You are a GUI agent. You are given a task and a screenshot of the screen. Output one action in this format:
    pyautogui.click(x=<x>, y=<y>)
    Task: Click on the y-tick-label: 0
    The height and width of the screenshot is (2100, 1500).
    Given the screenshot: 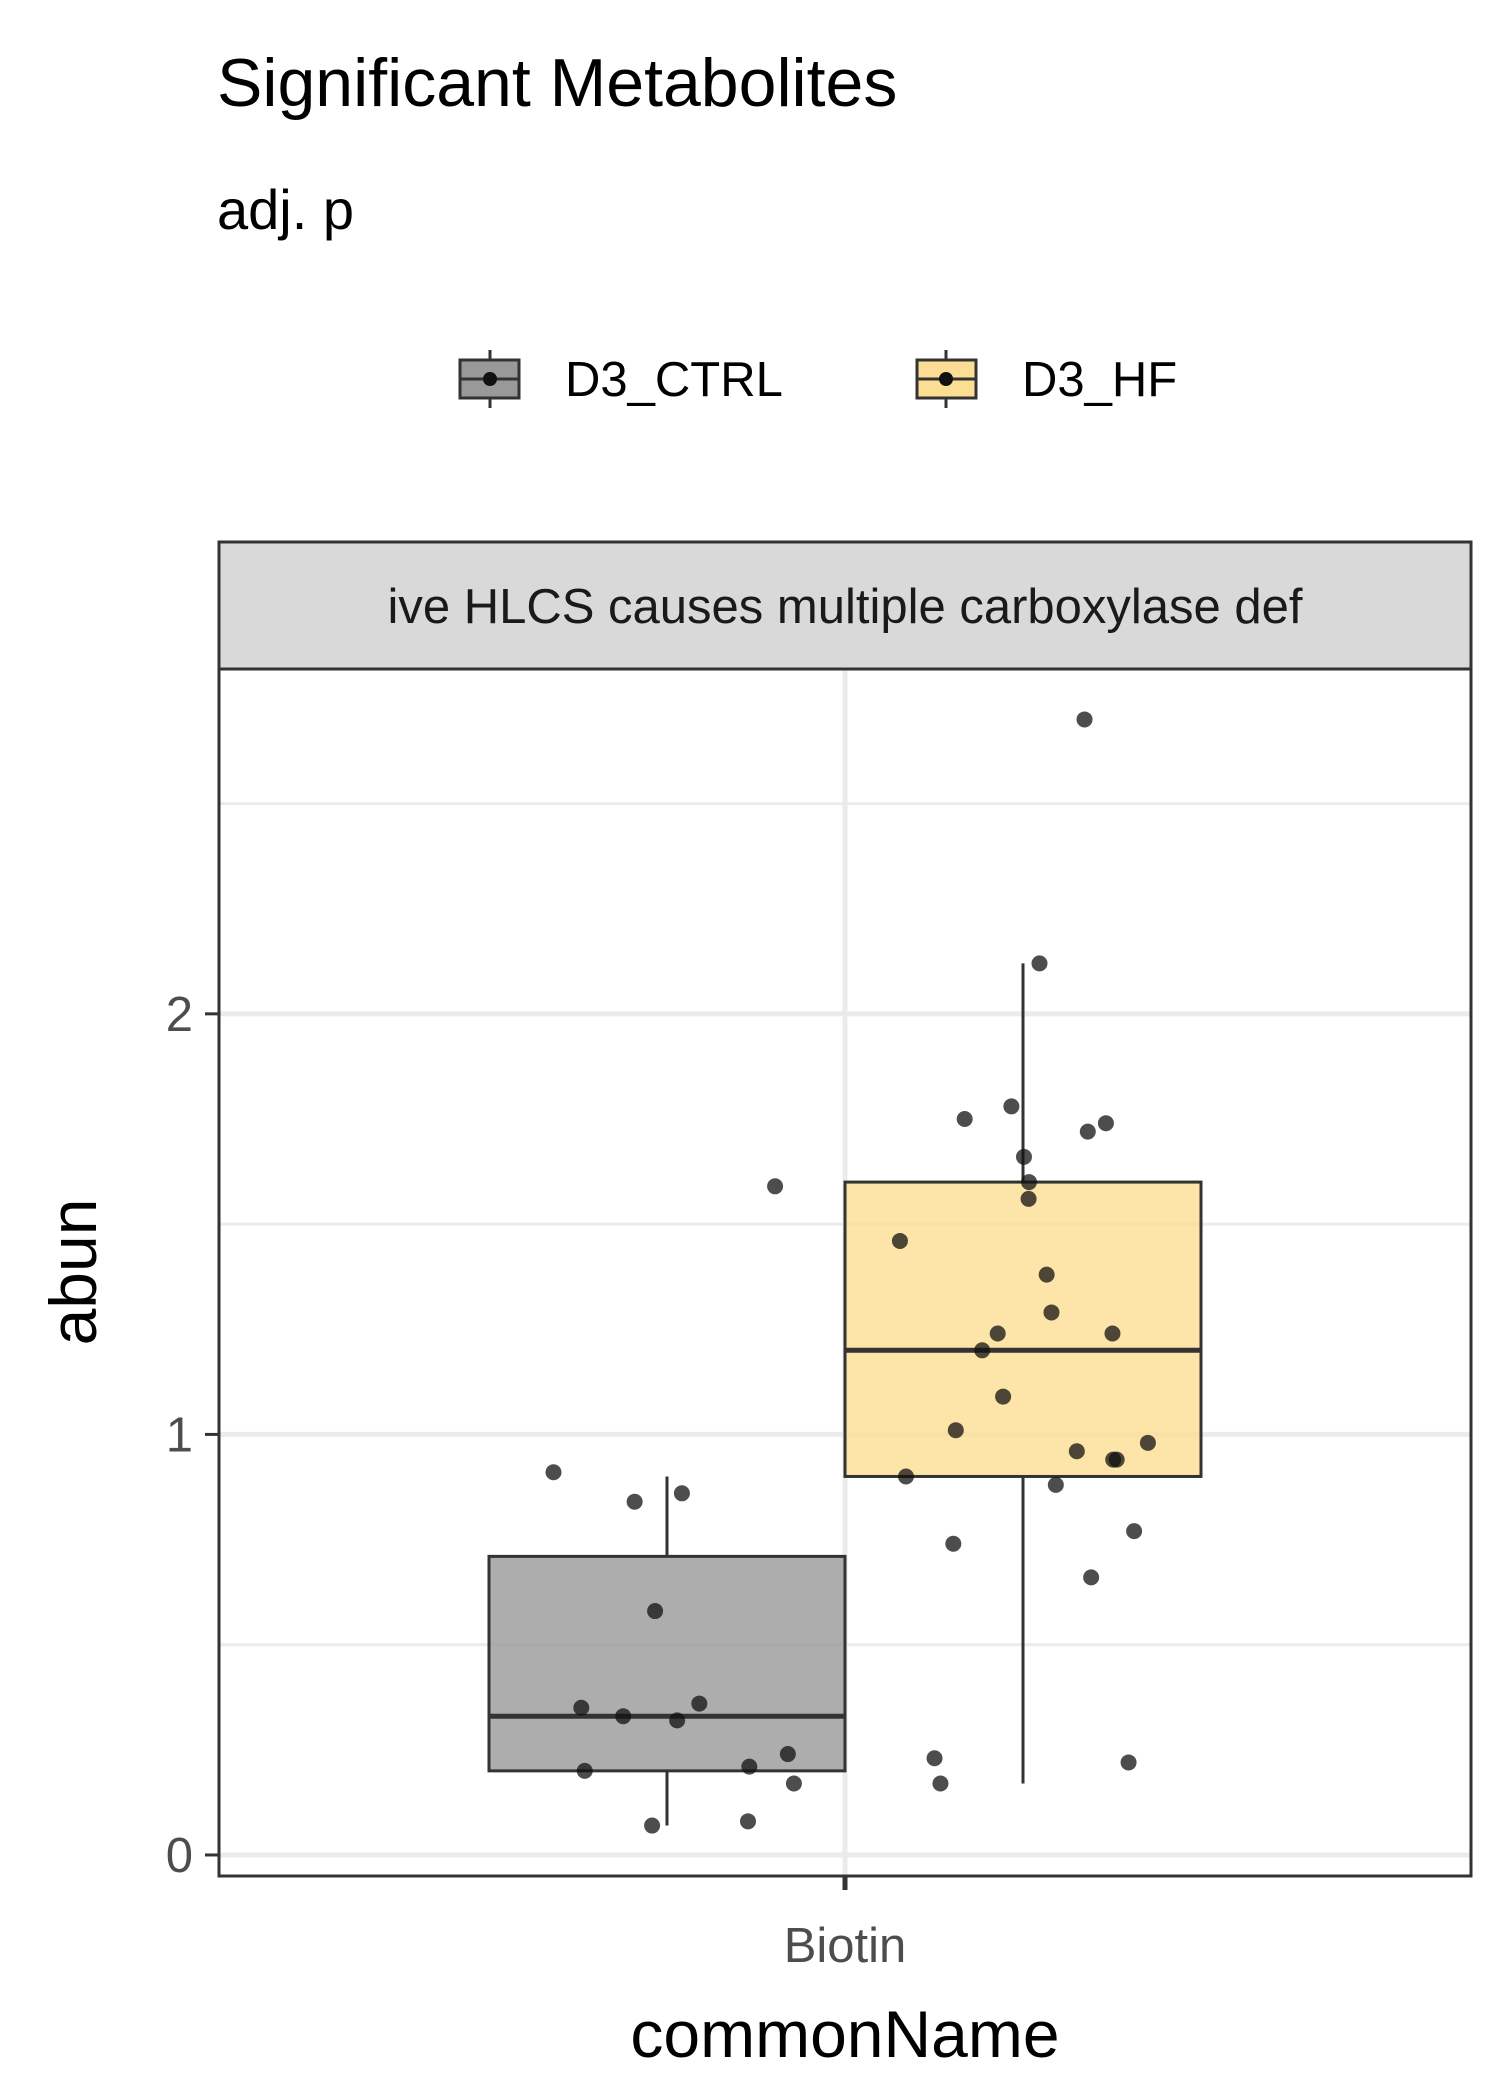 What is the action you would take?
    pyautogui.click(x=179, y=1856)
    